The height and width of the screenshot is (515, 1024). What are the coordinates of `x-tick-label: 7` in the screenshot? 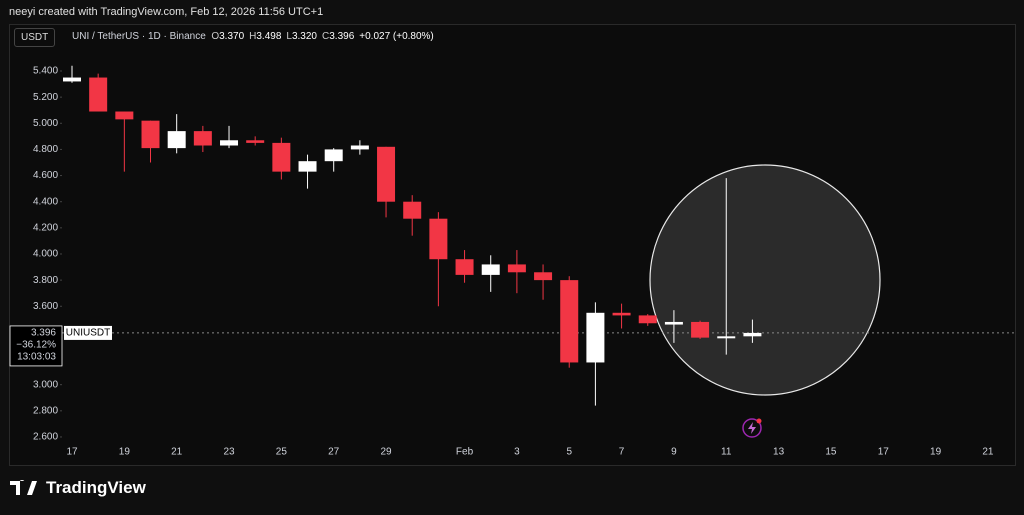 It's located at (622, 452).